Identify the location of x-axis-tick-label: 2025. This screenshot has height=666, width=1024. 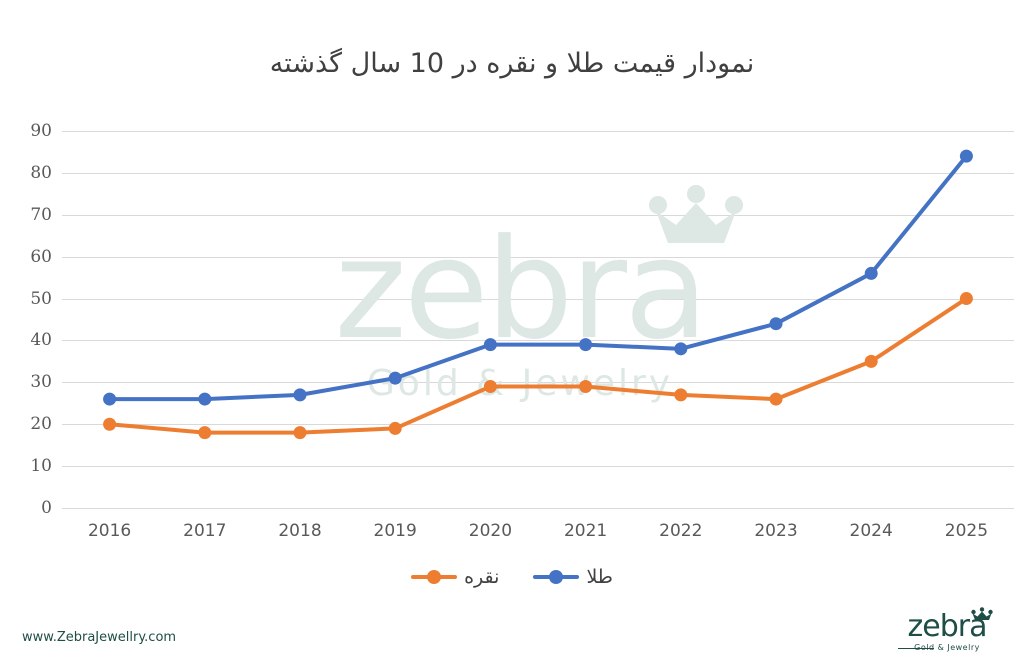
(966, 531).